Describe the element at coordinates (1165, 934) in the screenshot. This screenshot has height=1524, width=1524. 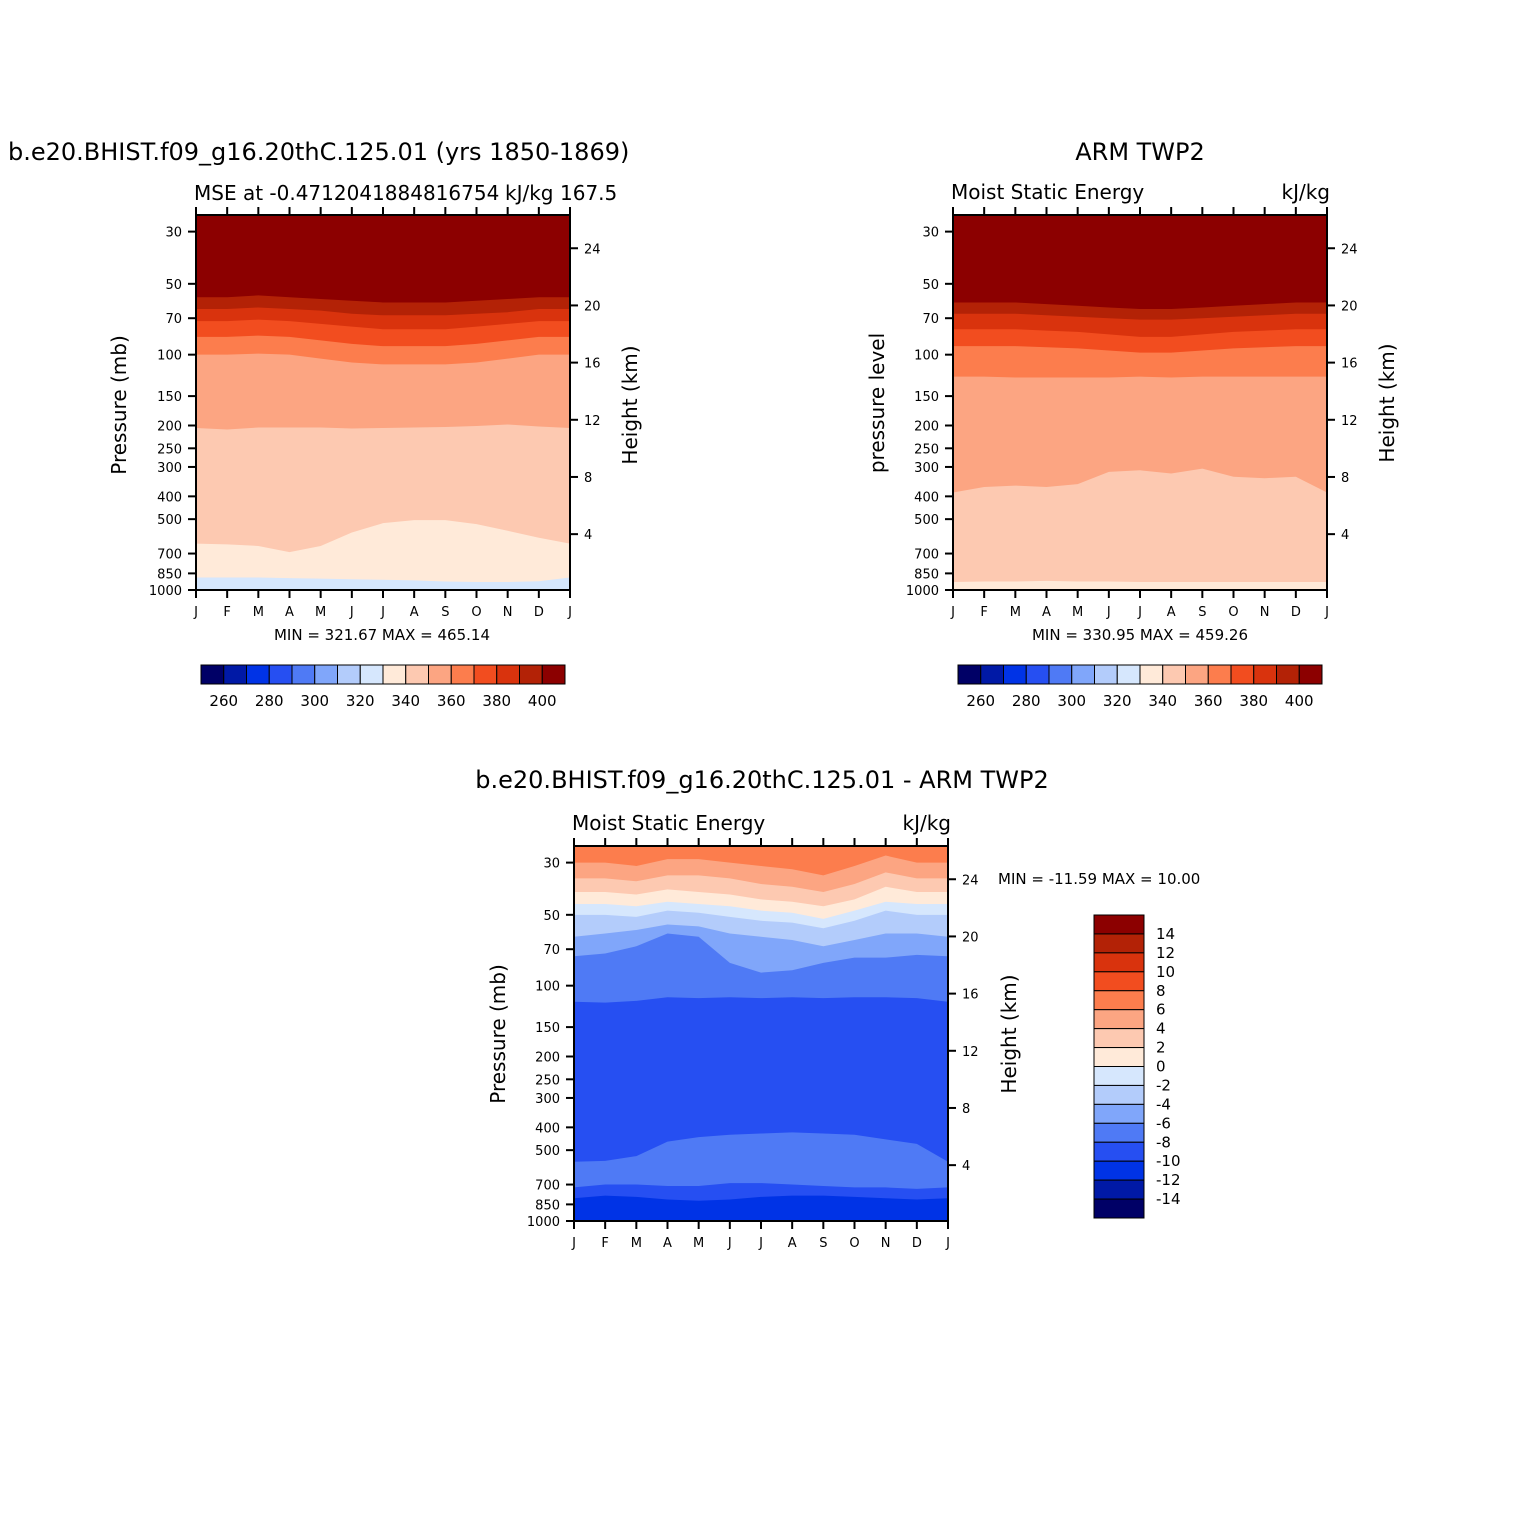
I see `colorbar-label: 14` at that location.